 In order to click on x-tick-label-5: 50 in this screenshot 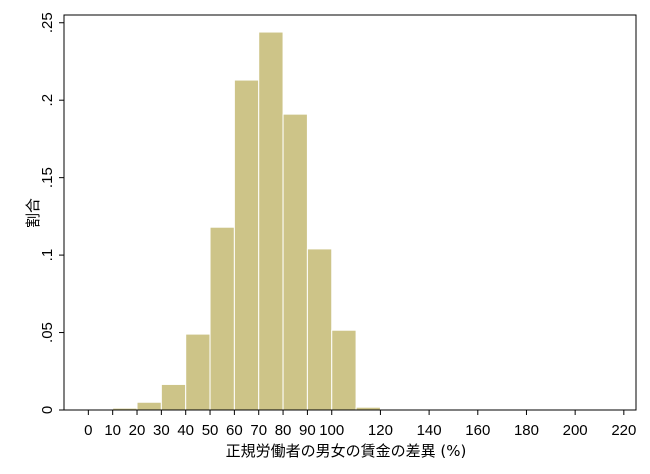, I will do `click(210, 430)`.